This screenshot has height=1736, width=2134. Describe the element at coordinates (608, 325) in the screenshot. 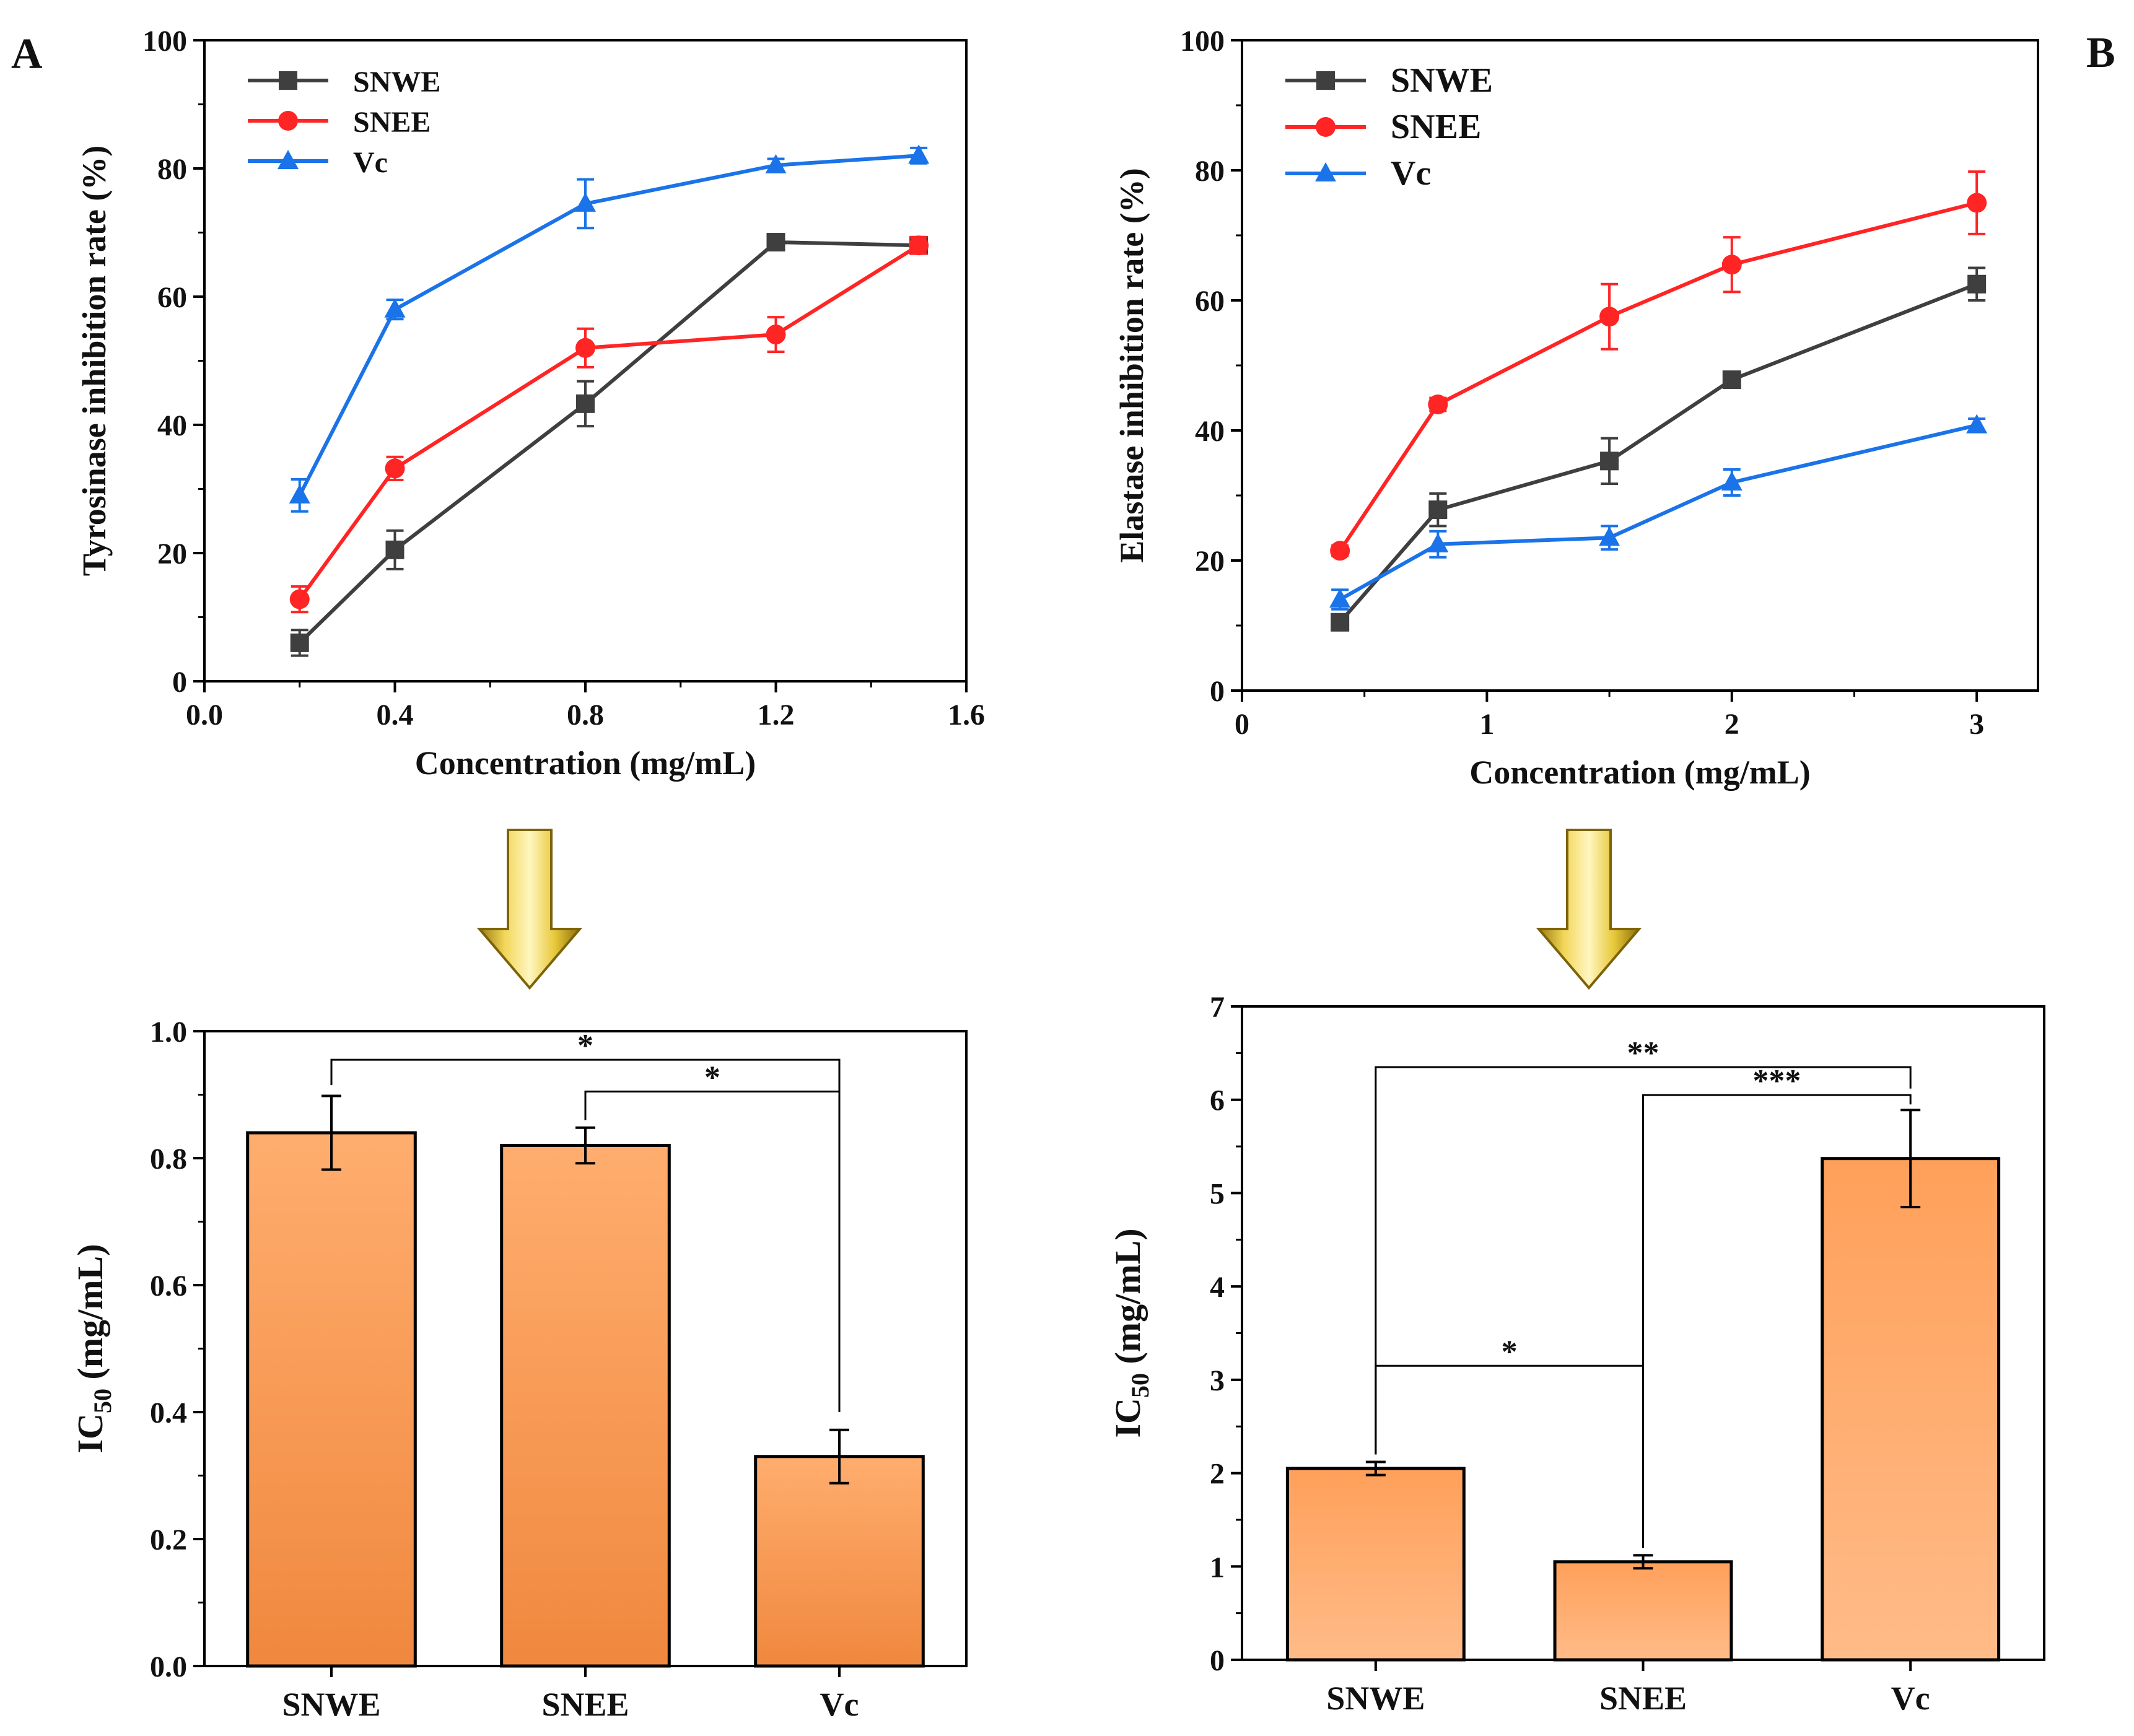

I see `series-line-vc` at that location.